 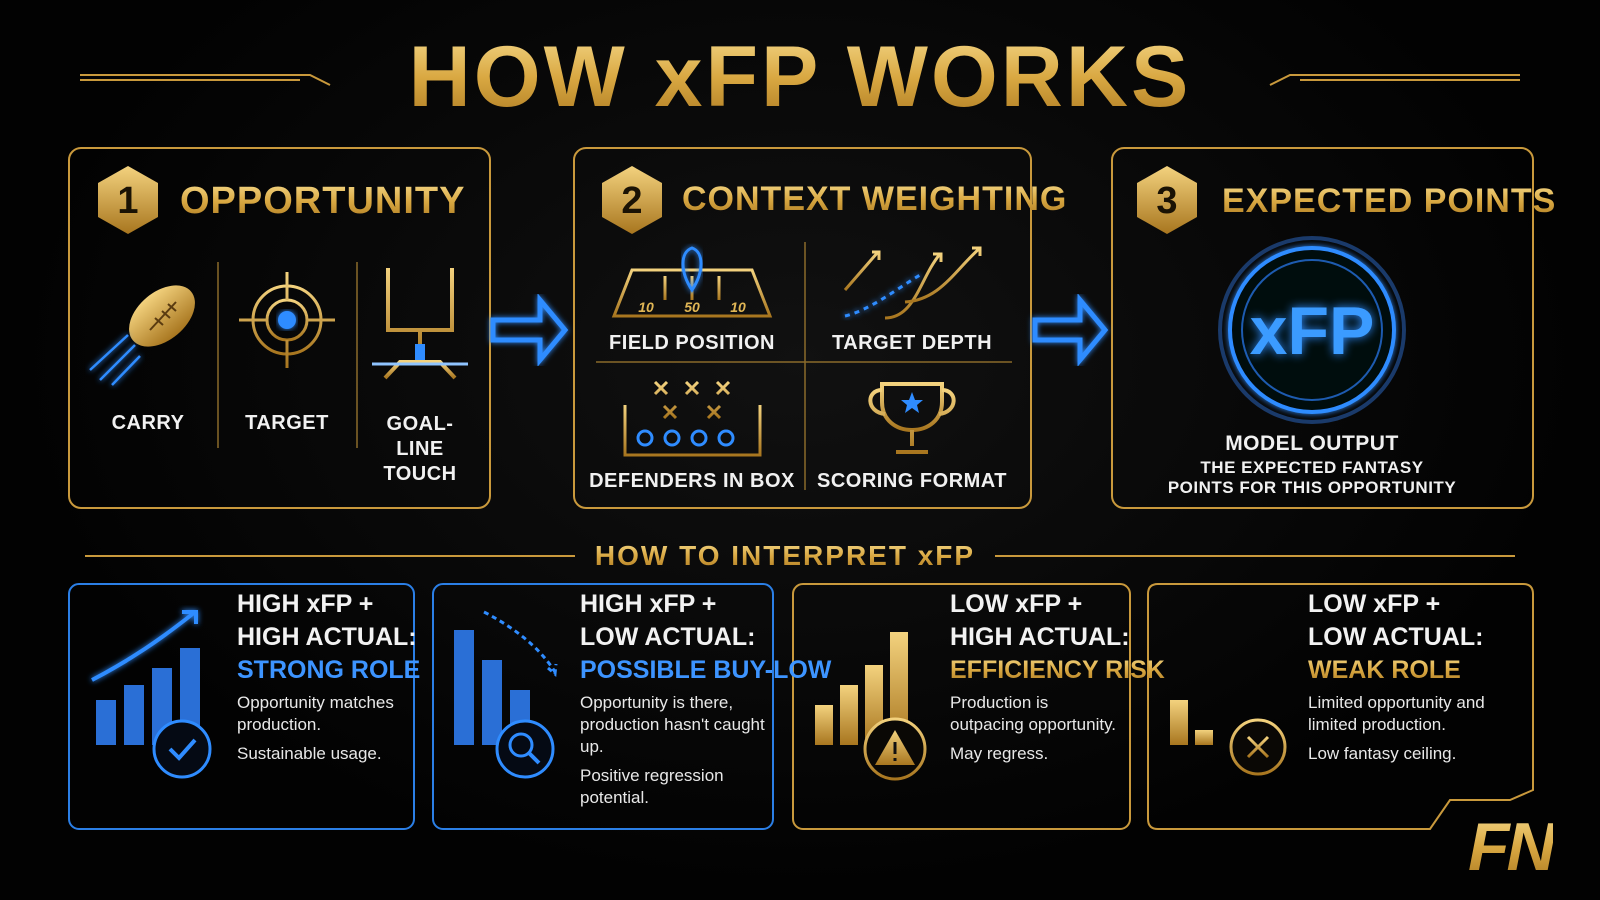 What do you see at coordinates (1167, 201) in the screenshot?
I see `step-number: 3` at bounding box center [1167, 201].